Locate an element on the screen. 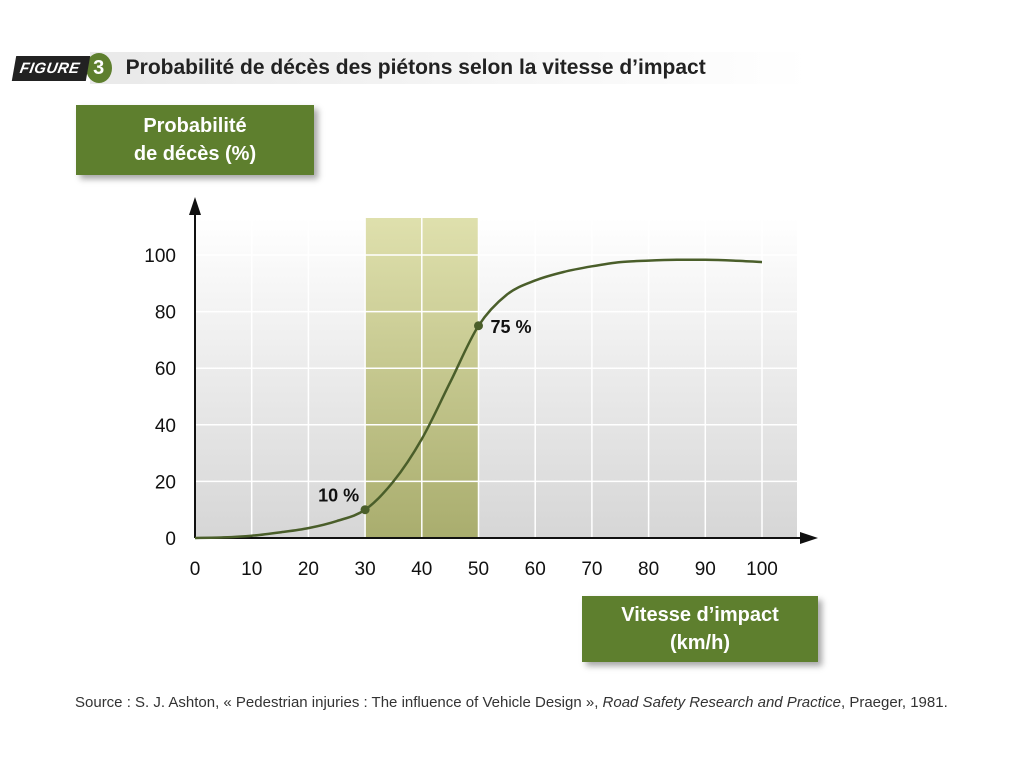 The width and height of the screenshot is (1024, 770). y-tick-label: 20 is located at coordinates (165, 482).